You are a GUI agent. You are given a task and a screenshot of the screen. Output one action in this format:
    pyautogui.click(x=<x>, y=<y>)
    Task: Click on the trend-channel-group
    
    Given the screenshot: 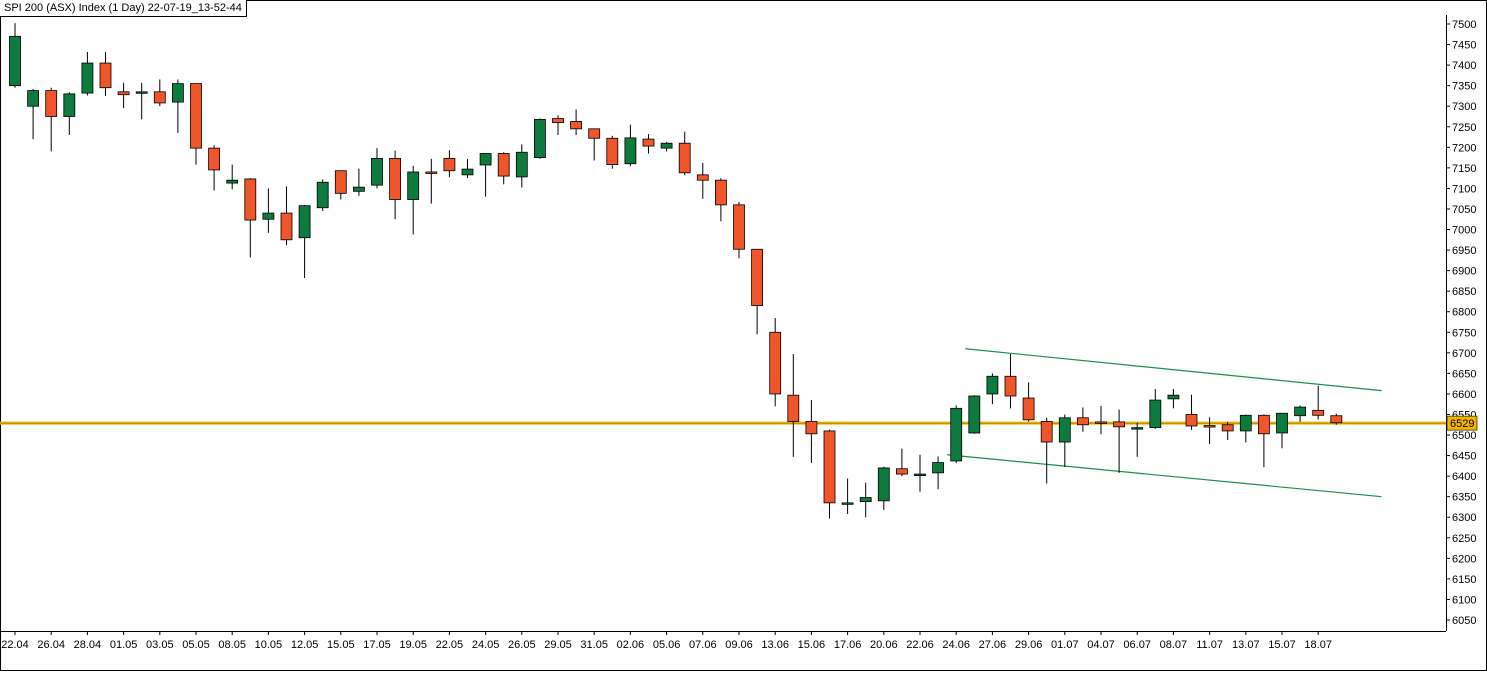 What is the action you would take?
    pyautogui.click(x=1164, y=423)
    